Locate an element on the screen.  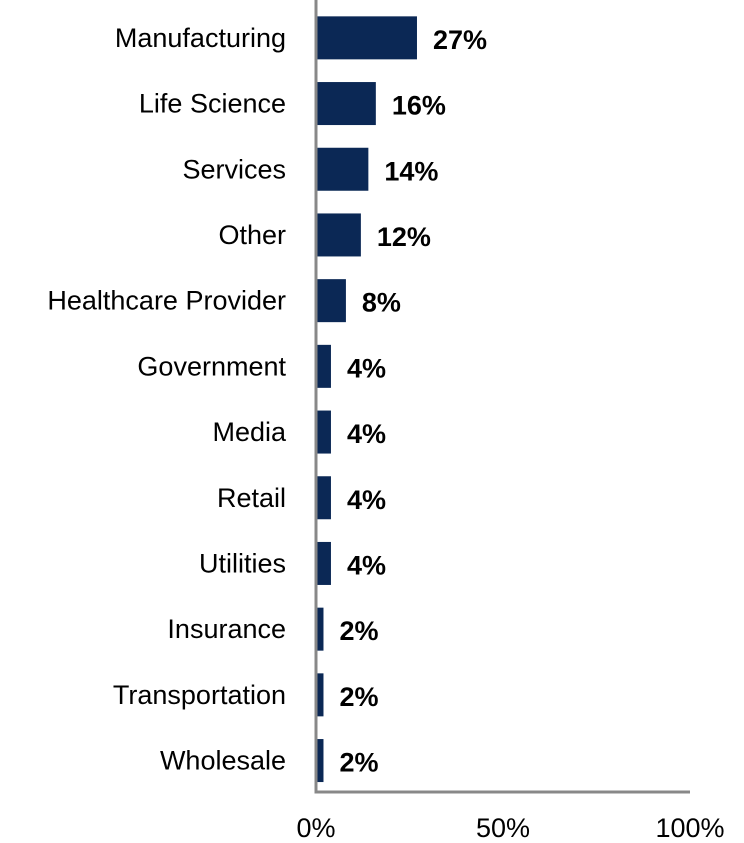
category-label: Media is located at coordinates (249, 432).